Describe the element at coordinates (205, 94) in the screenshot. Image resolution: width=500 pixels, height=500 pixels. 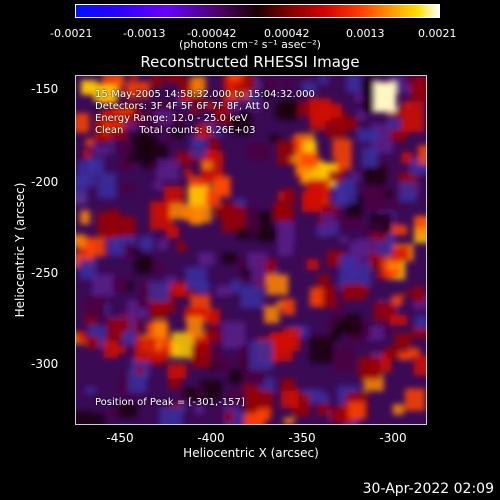
I see `time-range-label: 15-May-2005 14:58:32.000 to 15:04:32.000` at that location.